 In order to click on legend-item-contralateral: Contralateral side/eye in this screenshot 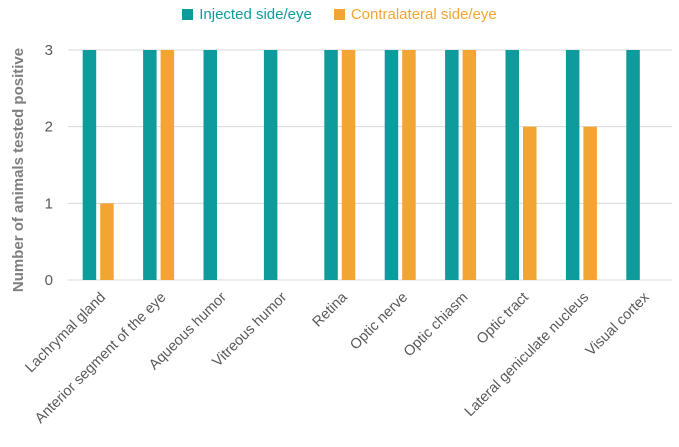, I will do `click(415, 14)`.